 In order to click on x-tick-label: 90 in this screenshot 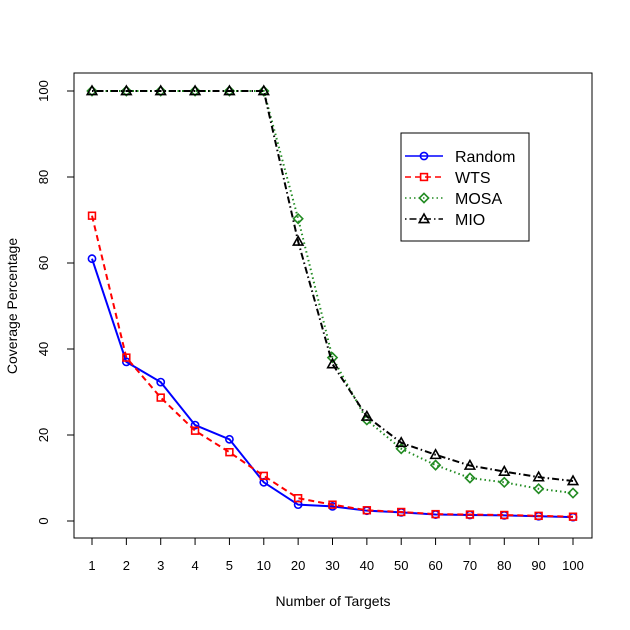, I will do `click(538, 565)`.